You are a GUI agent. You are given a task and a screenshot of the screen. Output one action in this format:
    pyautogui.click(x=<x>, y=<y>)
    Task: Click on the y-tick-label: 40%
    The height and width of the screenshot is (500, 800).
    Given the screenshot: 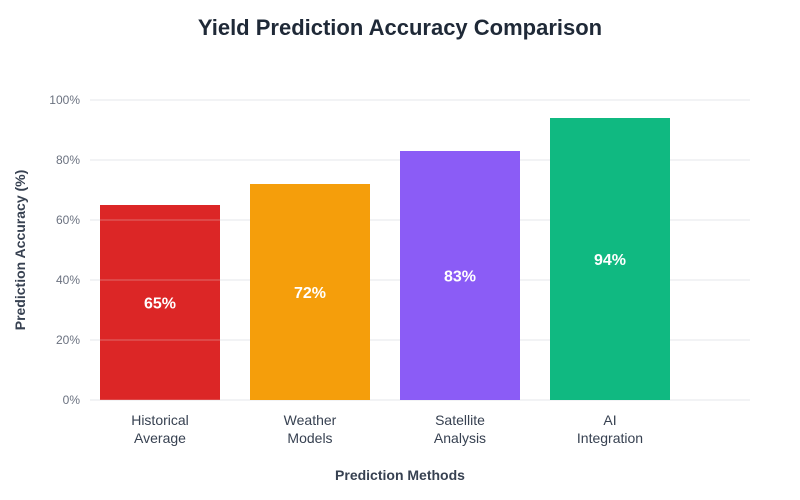 What is the action you would take?
    pyautogui.click(x=68, y=280)
    